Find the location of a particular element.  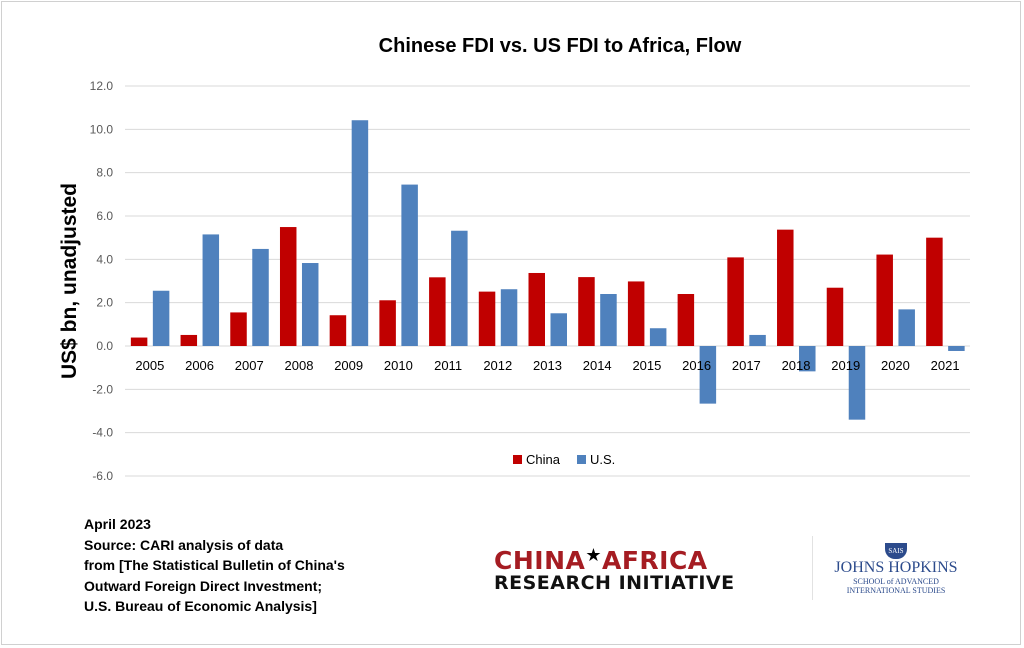

y-axis-label: US$ bn, unadjusted is located at coordinates (69, 281).